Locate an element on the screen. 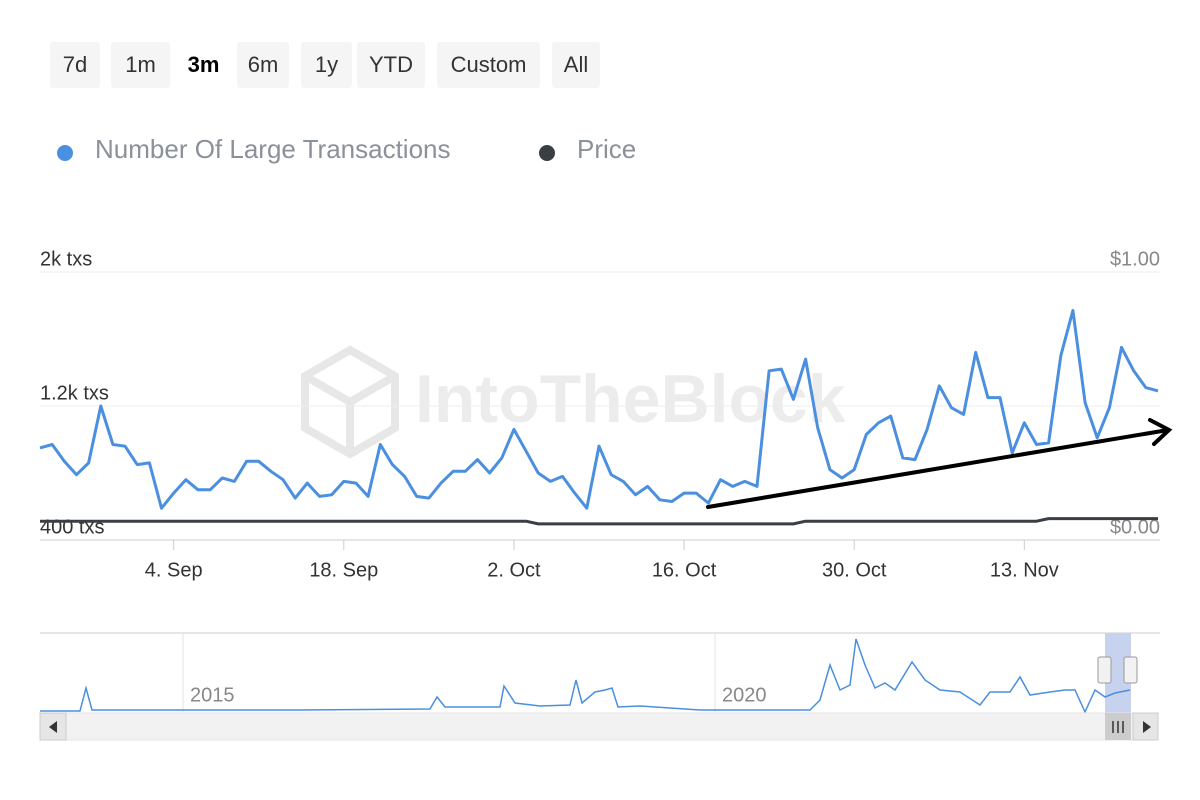  x-tick-label: 30. Oct is located at coordinates (854, 570).